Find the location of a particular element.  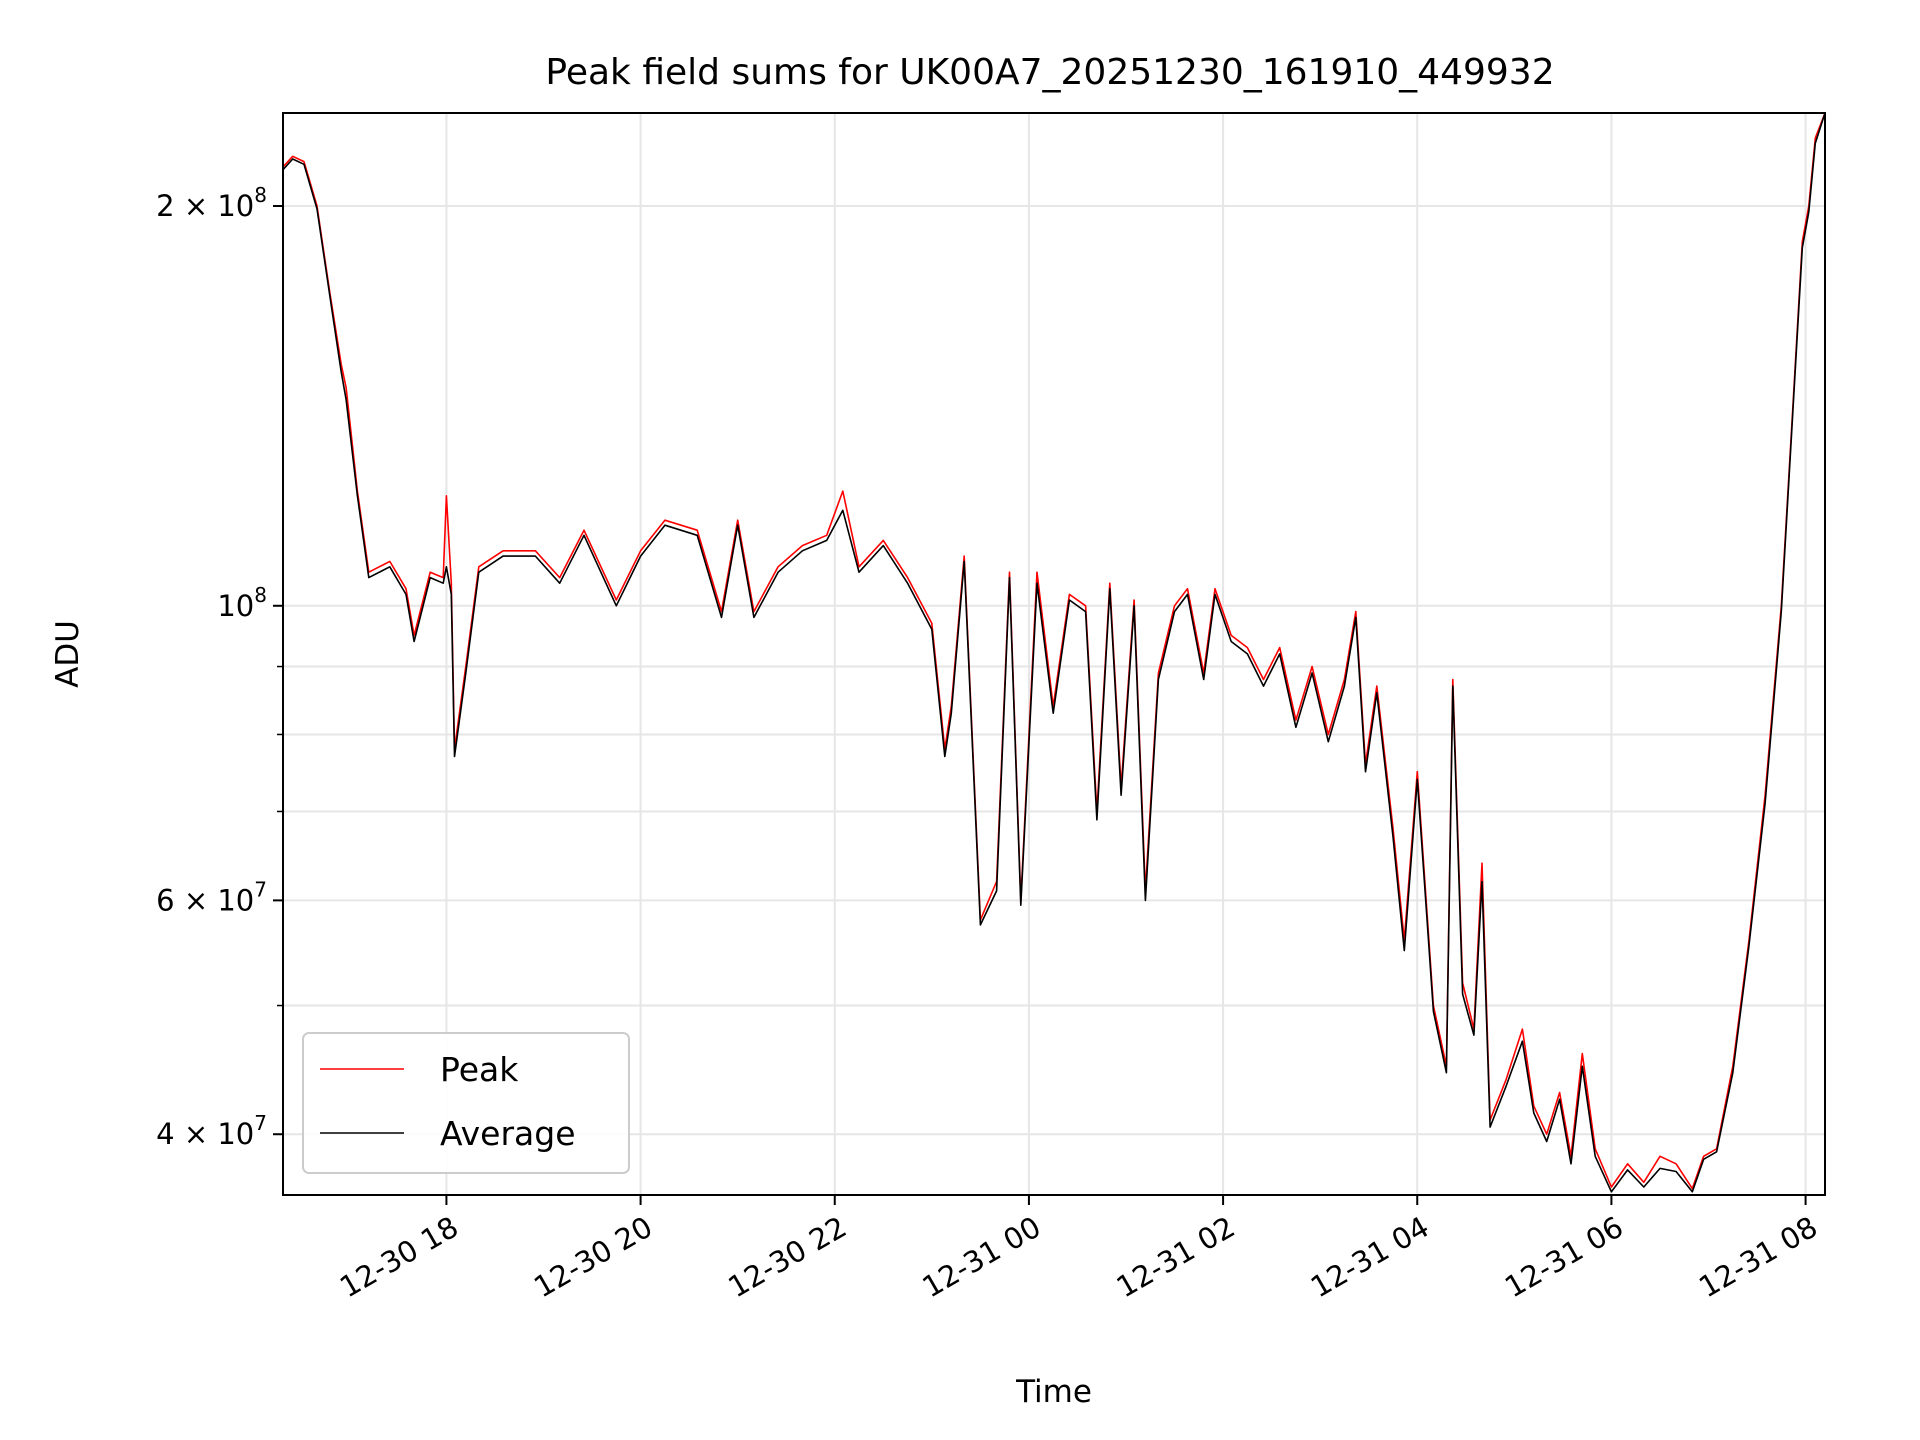

legend: Peak Average is located at coordinates (466, 1103).